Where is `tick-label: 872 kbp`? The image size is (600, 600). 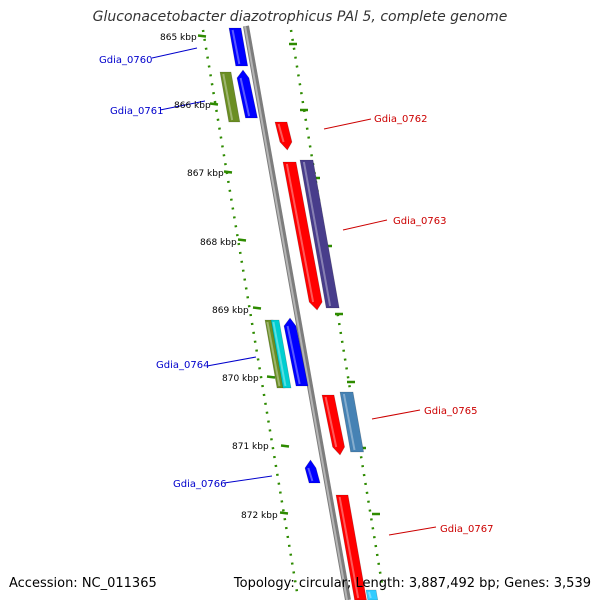 tick-label: 872 kbp is located at coordinates (259, 516).